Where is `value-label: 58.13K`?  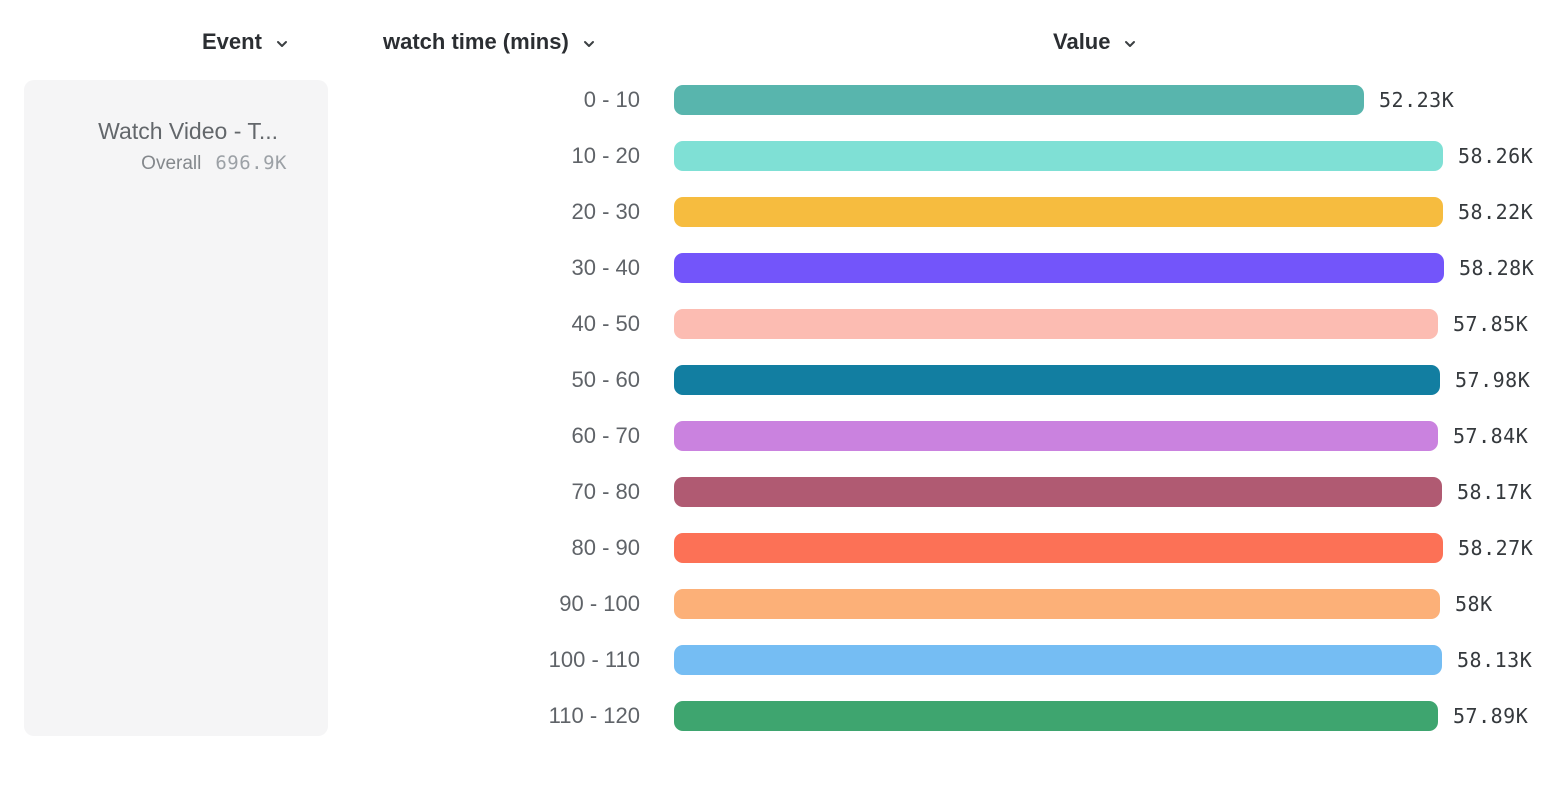
value-label: 58.13K is located at coordinates (1495, 660).